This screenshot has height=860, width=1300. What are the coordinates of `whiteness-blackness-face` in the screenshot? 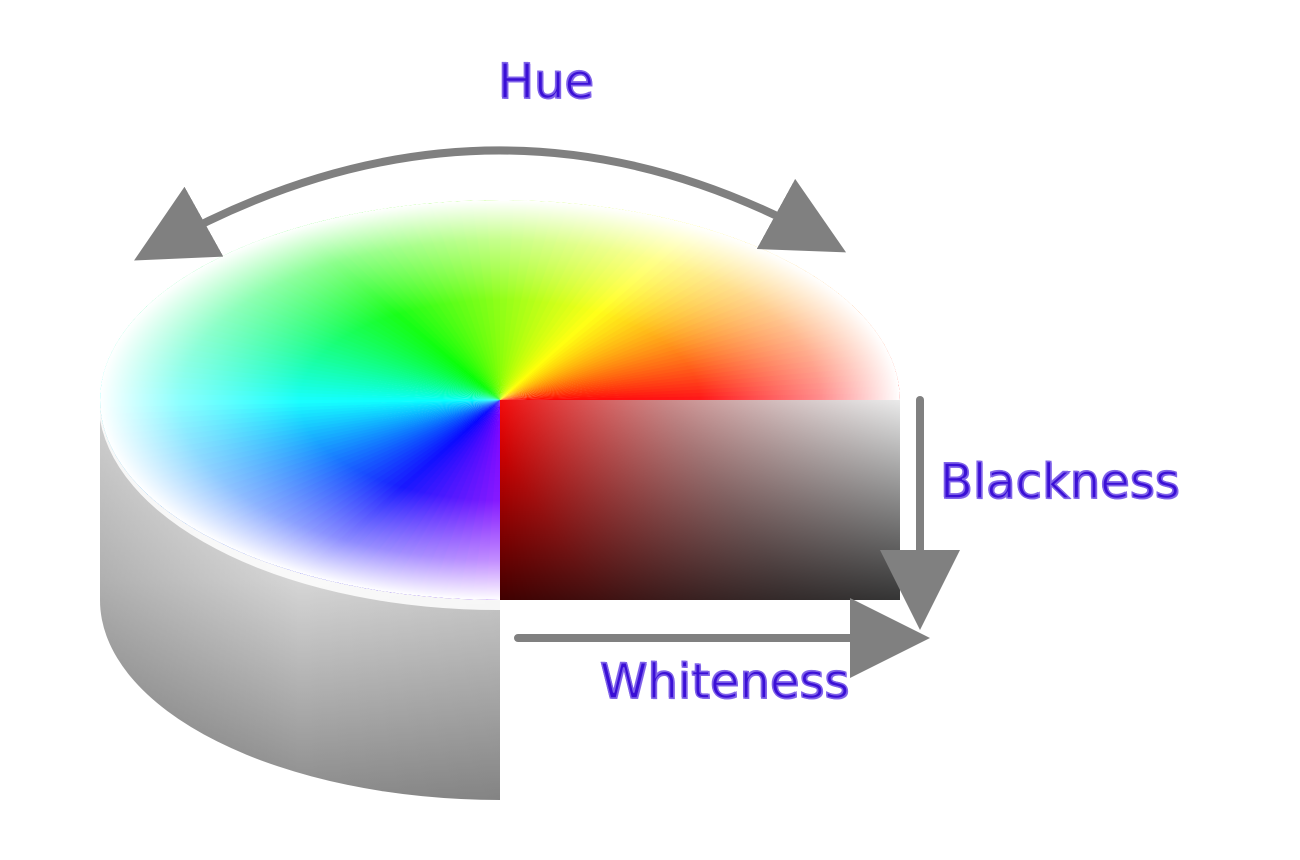 It's located at (700, 500).